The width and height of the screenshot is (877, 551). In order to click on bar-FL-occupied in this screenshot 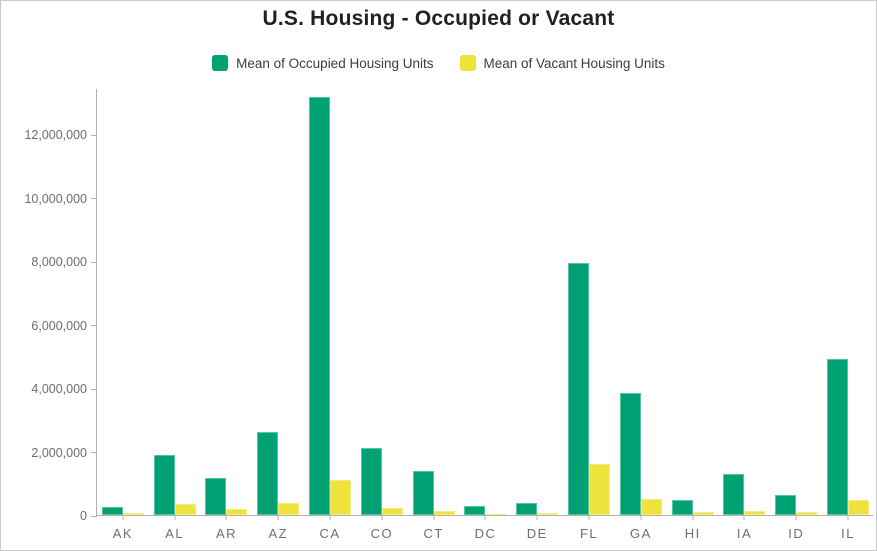, I will do `click(579, 389)`.